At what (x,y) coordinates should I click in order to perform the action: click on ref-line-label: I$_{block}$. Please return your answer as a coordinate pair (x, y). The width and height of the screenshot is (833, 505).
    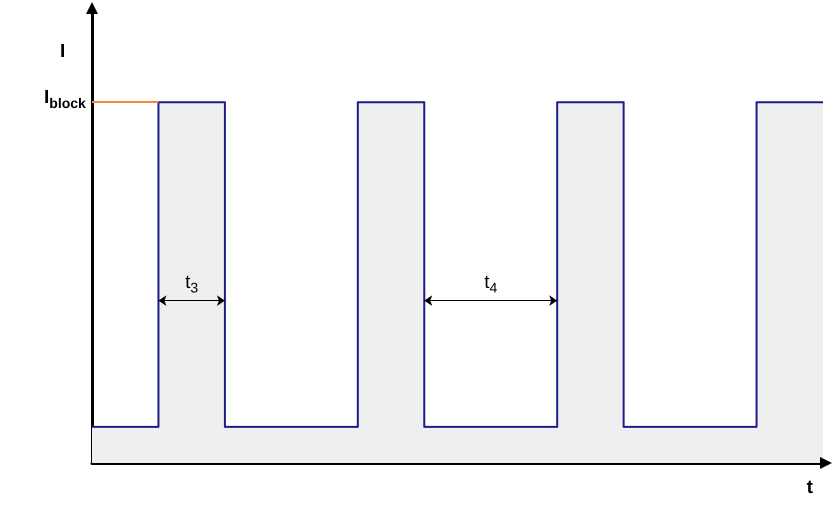
    Looking at the image, I should click on (65, 99).